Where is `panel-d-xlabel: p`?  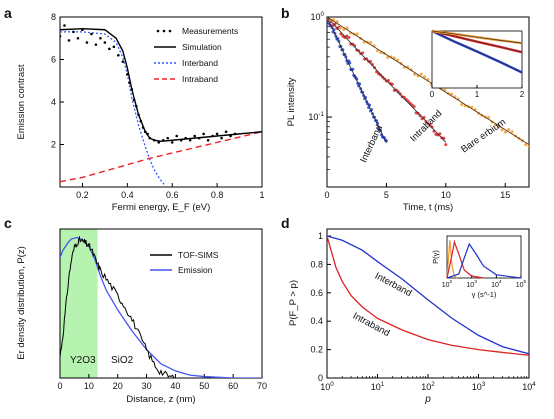 panel-d-xlabel: p is located at coordinates (427, 399).